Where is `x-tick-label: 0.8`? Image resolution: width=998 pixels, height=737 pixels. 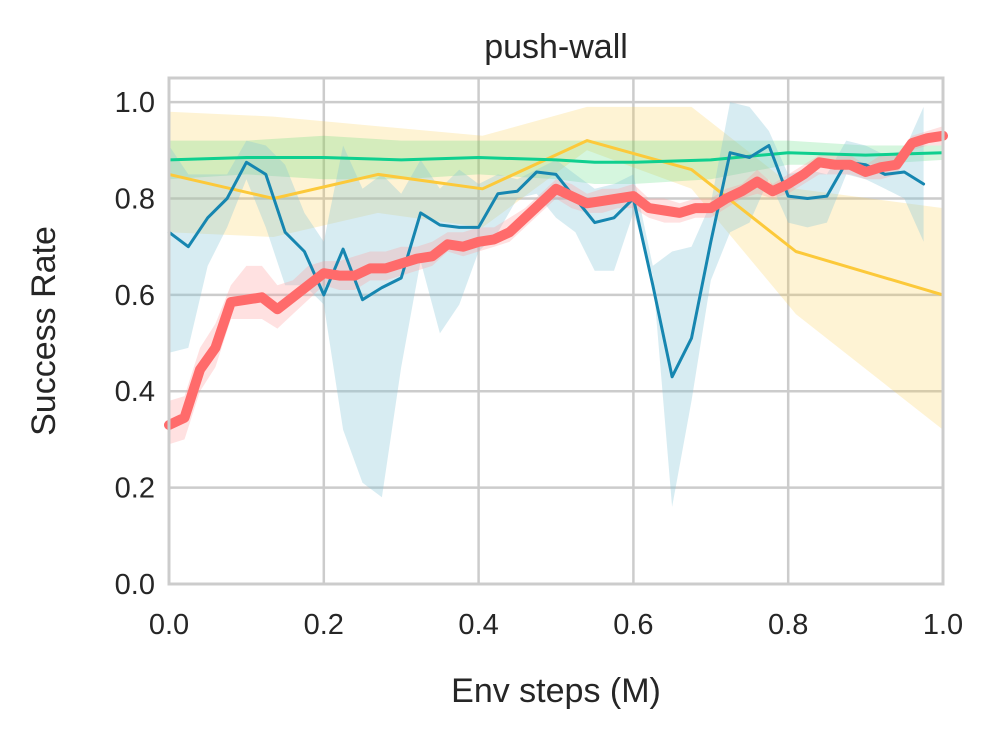
x-tick-label: 0.8 is located at coordinates (788, 625).